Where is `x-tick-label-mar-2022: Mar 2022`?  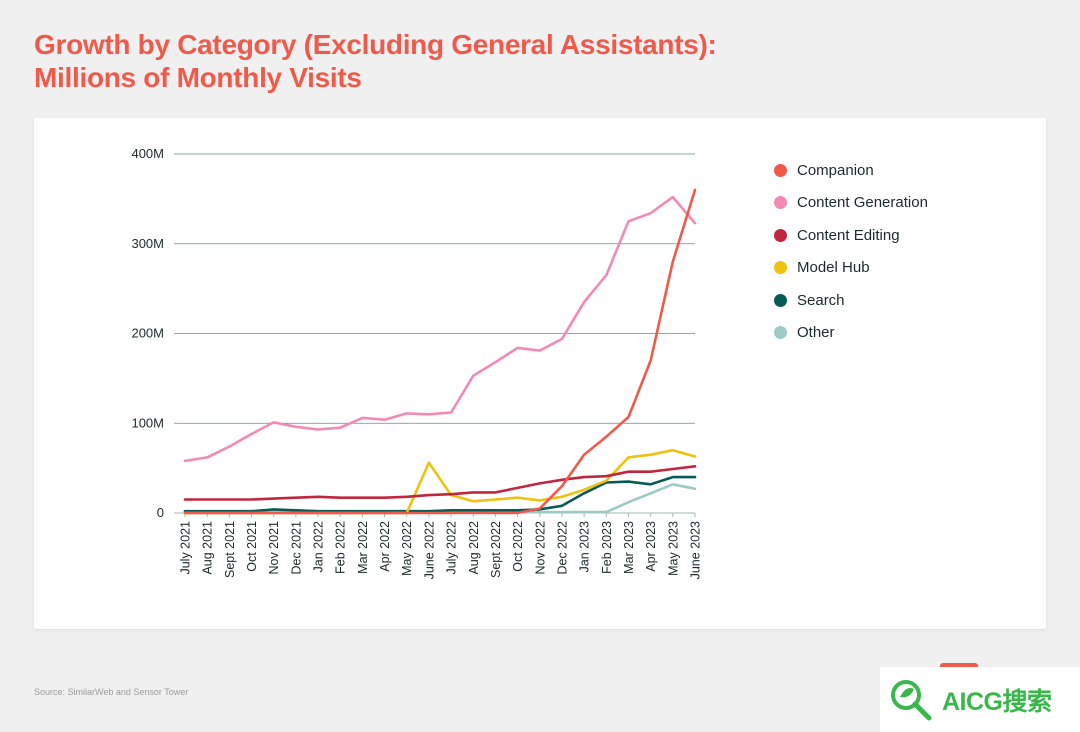 x-tick-label-mar-2022: Mar 2022 is located at coordinates (363, 547).